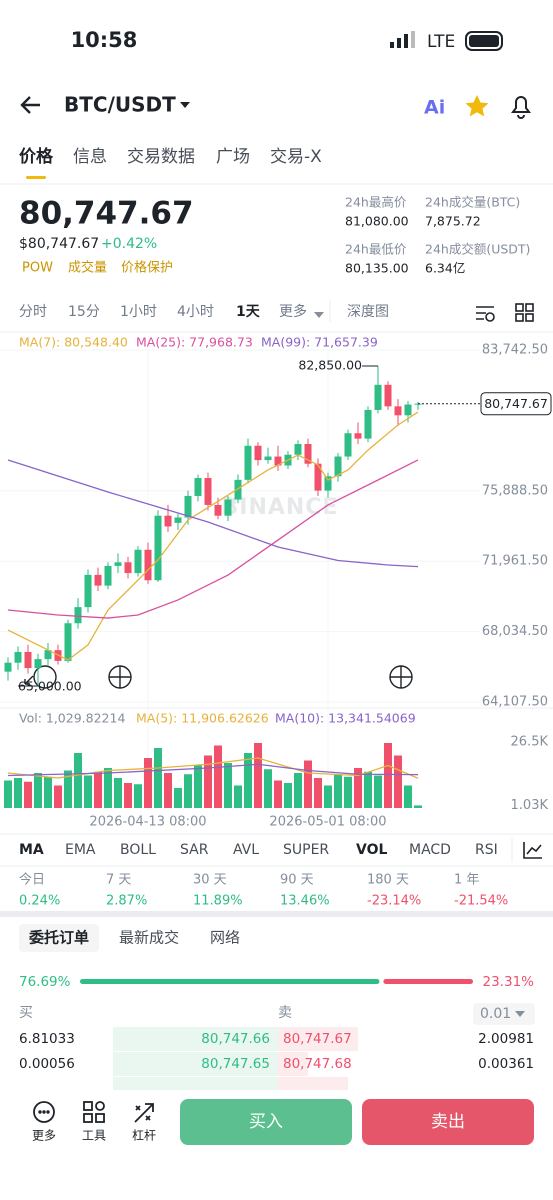 The image size is (553, 1200). Describe the element at coordinates (248, 312) in the screenshot. I see `interval: 1天` at that location.